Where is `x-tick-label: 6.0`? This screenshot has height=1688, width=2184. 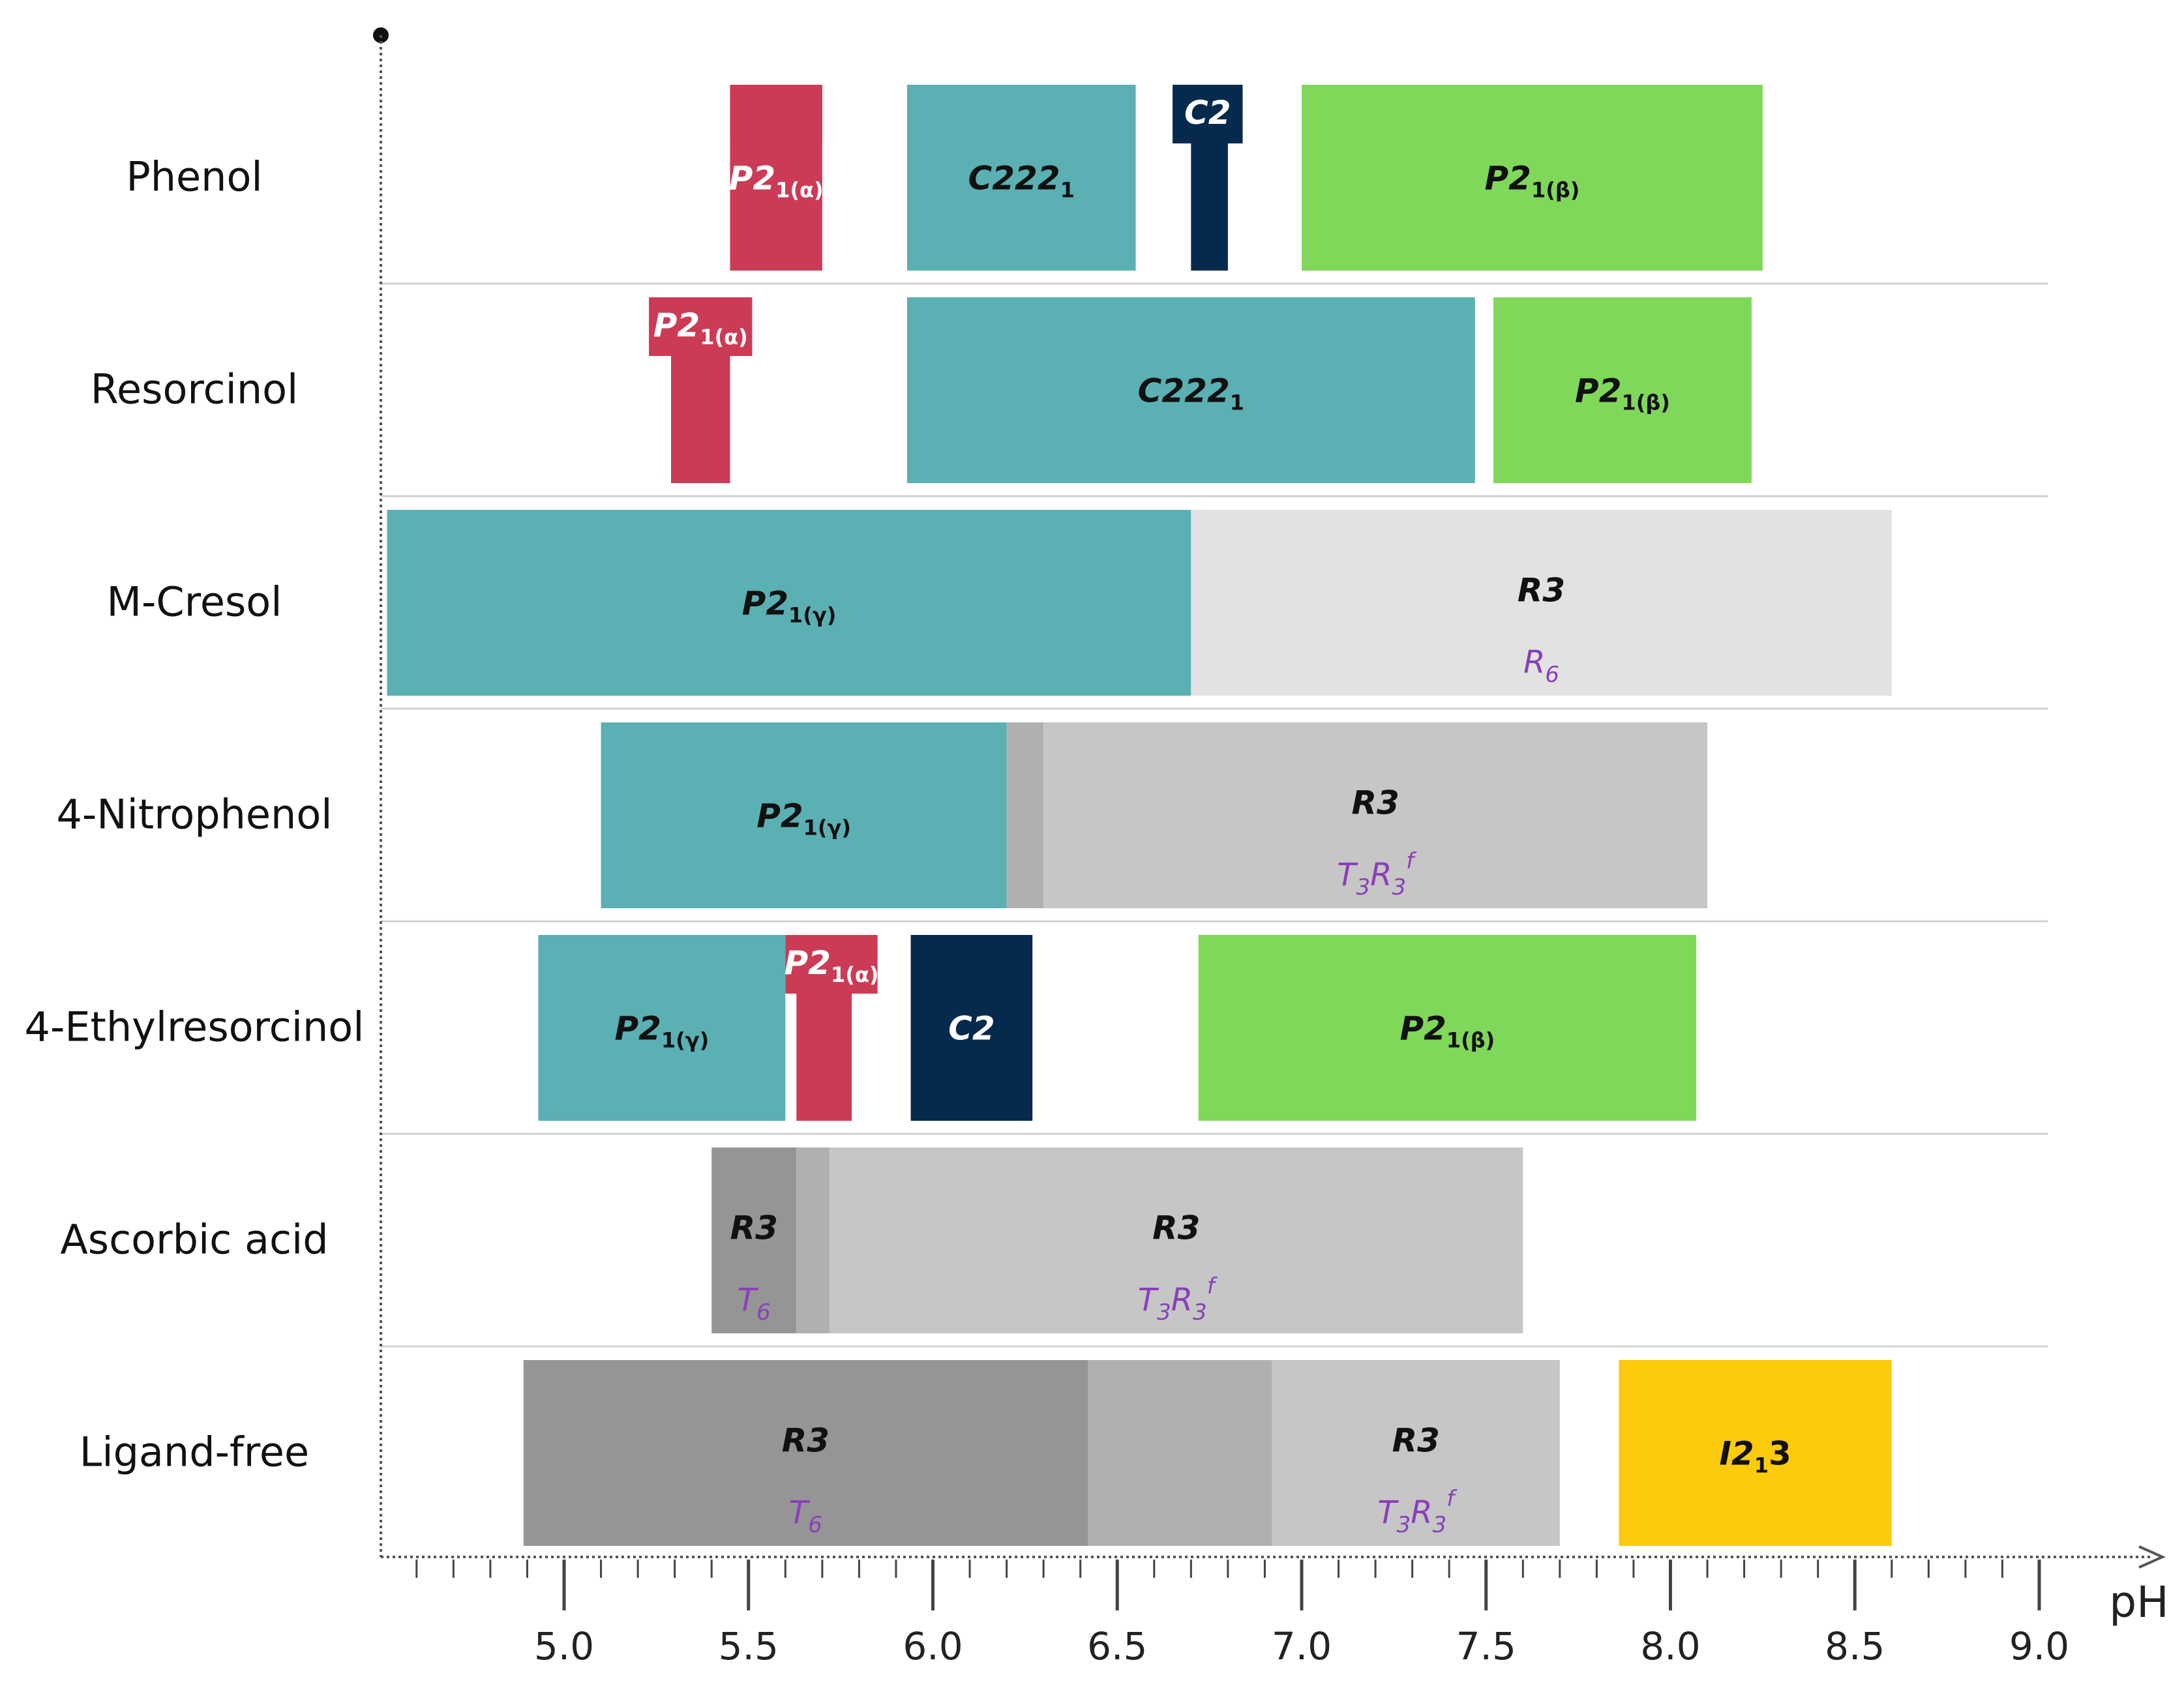 x-tick-label: 6.0 is located at coordinates (933, 1646).